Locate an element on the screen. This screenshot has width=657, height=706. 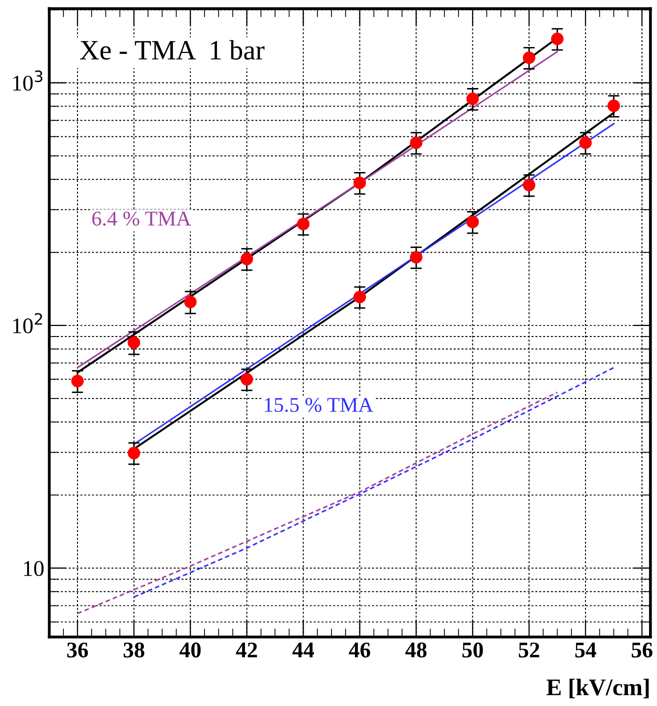
x-tick-label: 44 is located at coordinates (303, 650).